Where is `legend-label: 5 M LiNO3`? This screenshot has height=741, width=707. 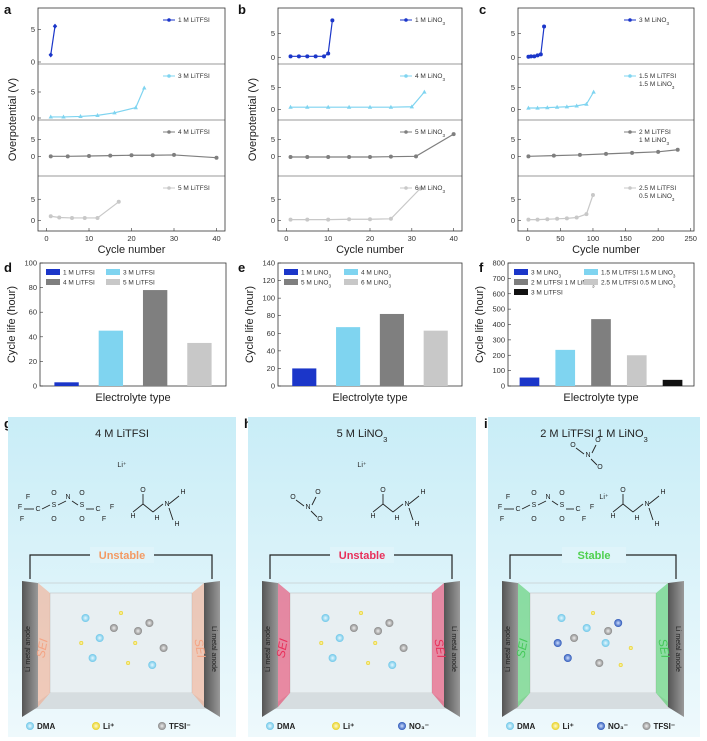
legend-label: 5 M LiNO3 is located at coordinates (316, 284).